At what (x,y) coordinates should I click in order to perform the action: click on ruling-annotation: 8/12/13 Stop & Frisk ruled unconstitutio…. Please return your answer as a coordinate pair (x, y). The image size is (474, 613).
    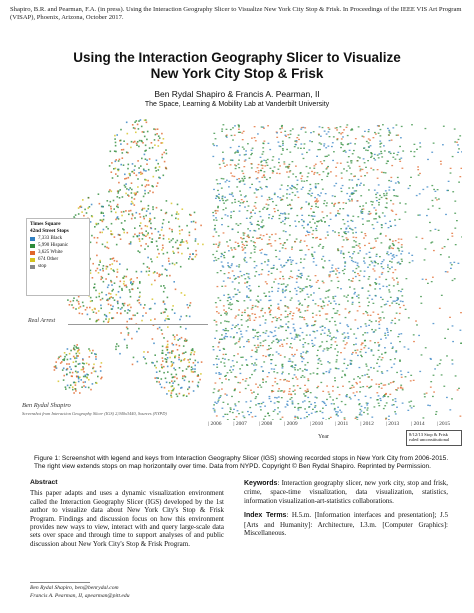
    Looking at the image, I should click on (434, 438).